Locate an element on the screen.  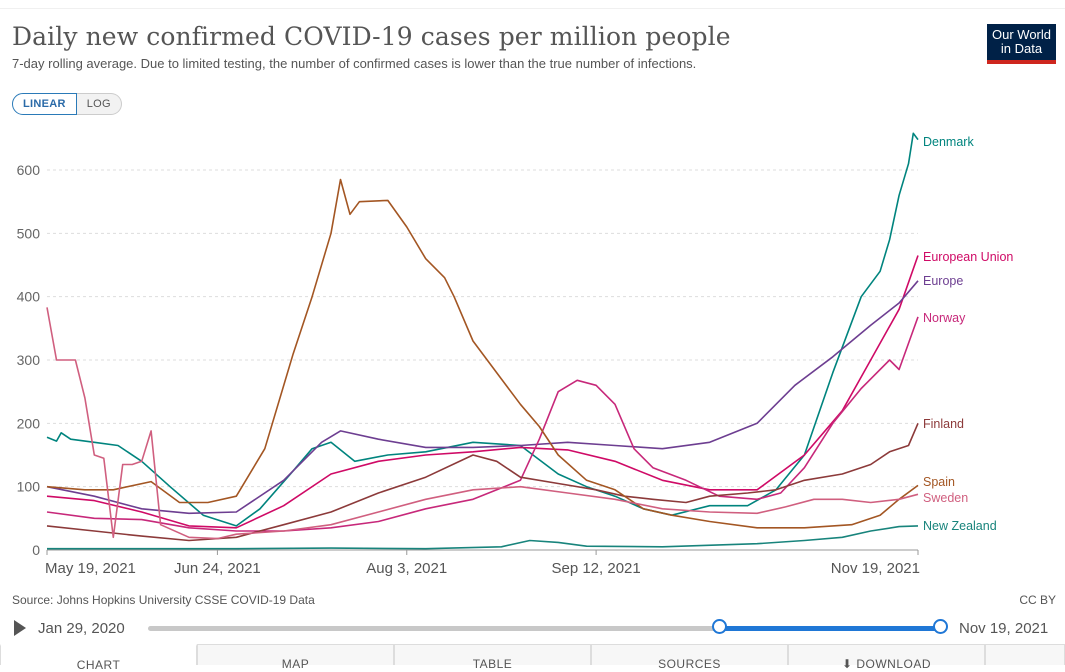
linear-button: LINEAR is located at coordinates (44, 104).